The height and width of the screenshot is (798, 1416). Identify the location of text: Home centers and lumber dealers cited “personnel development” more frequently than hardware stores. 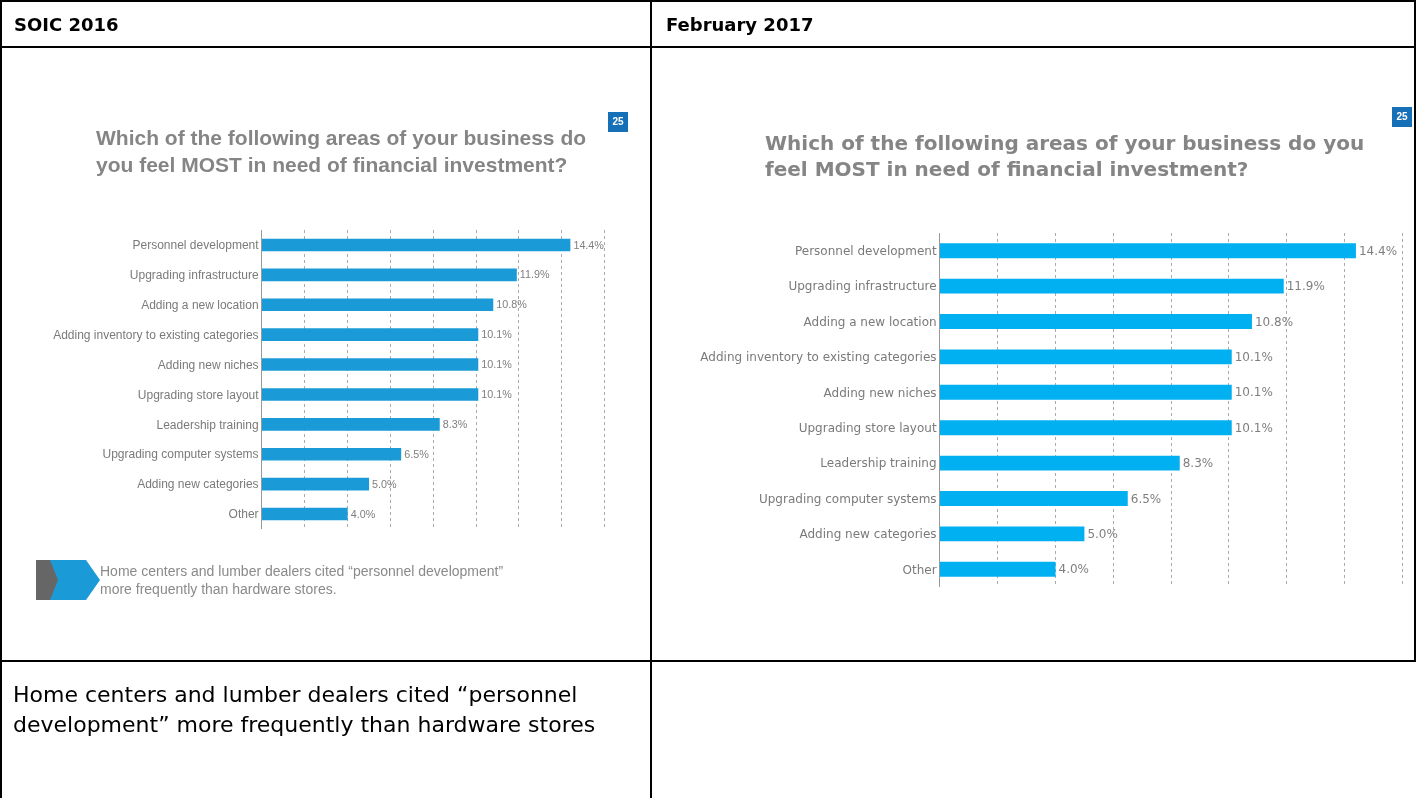
(305, 710).